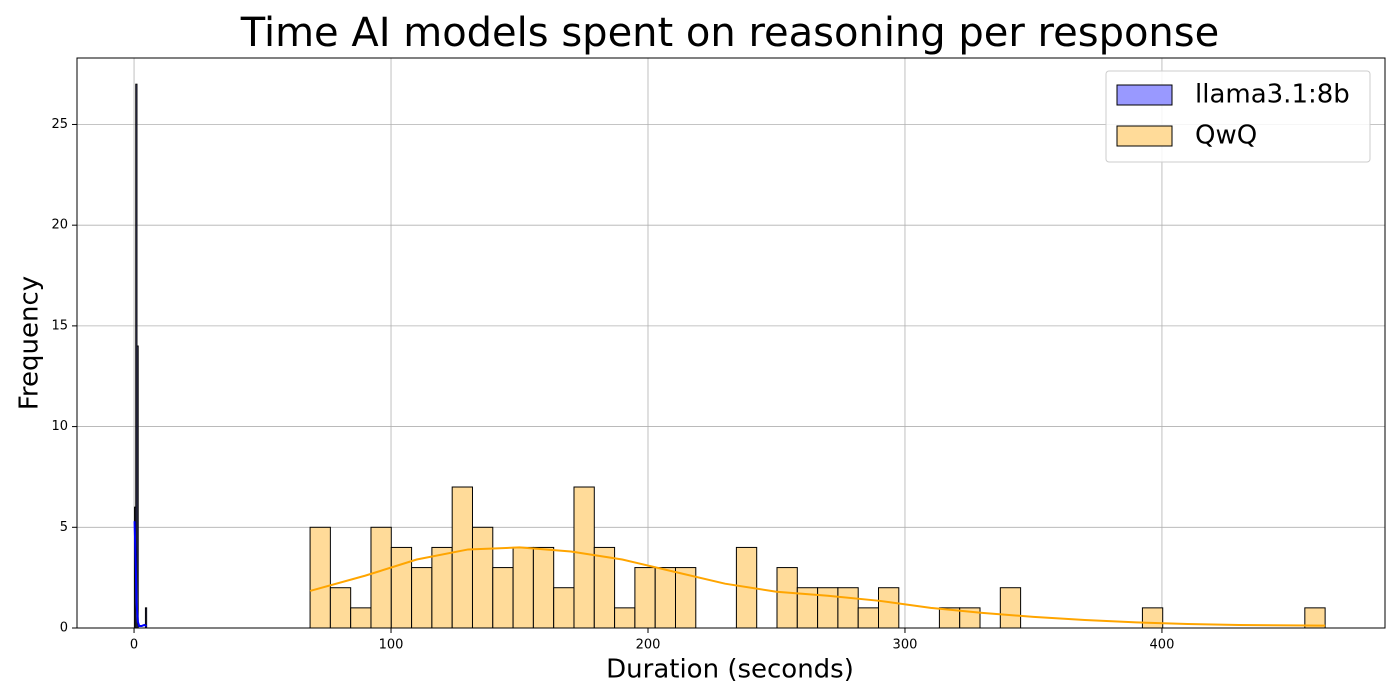 This screenshot has height=700, width=1400. What do you see at coordinates (64, 527) in the screenshot?
I see `y-tick-label: 5` at bounding box center [64, 527].